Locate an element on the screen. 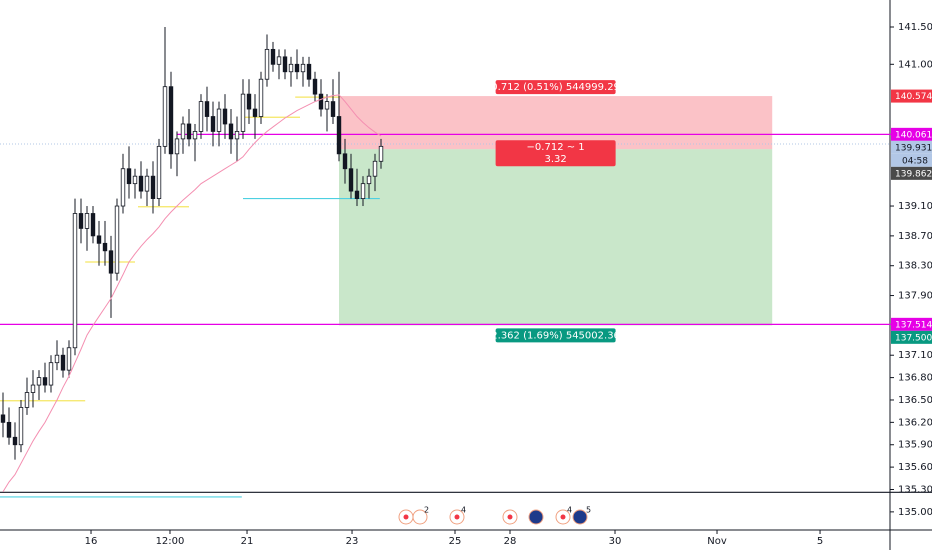 This screenshot has width=932, height=550. y-tick-label: 135.900 is located at coordinates (915, 445).